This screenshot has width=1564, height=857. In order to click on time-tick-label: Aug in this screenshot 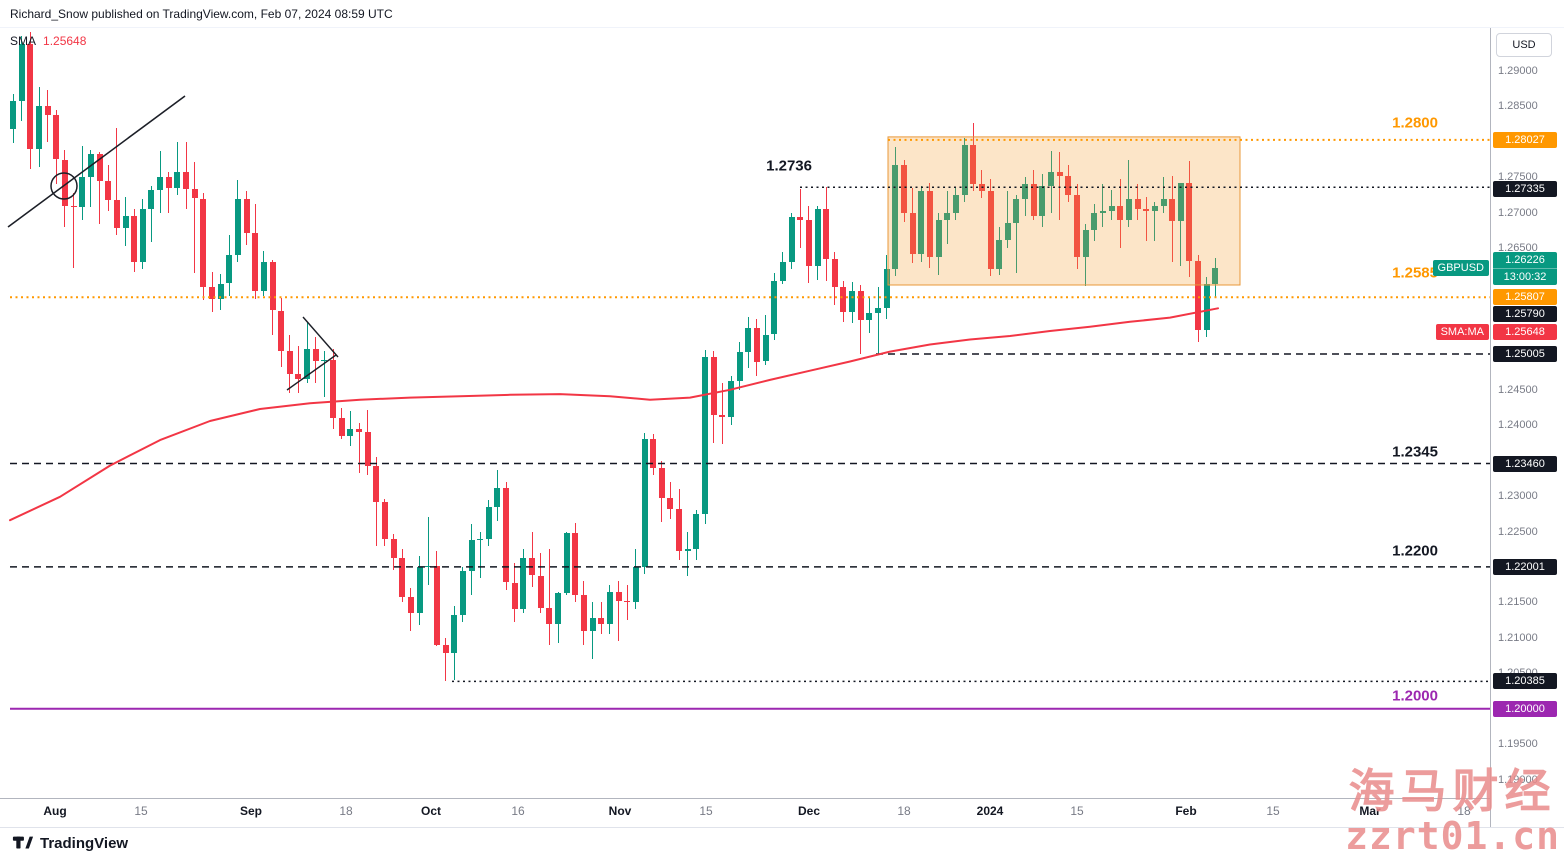, I will do `click(55, 811)`.